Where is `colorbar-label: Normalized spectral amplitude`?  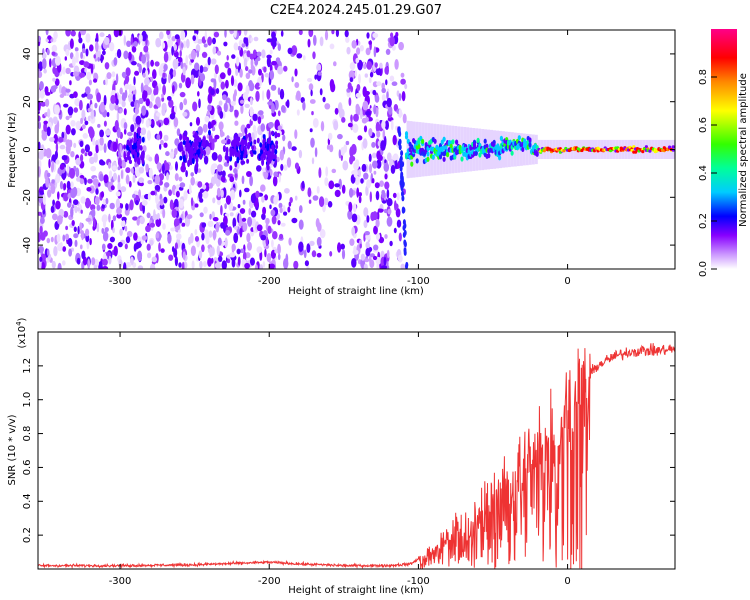
colorbar-label: Normalized spectral amplitude is located at coordinates (743, 150).